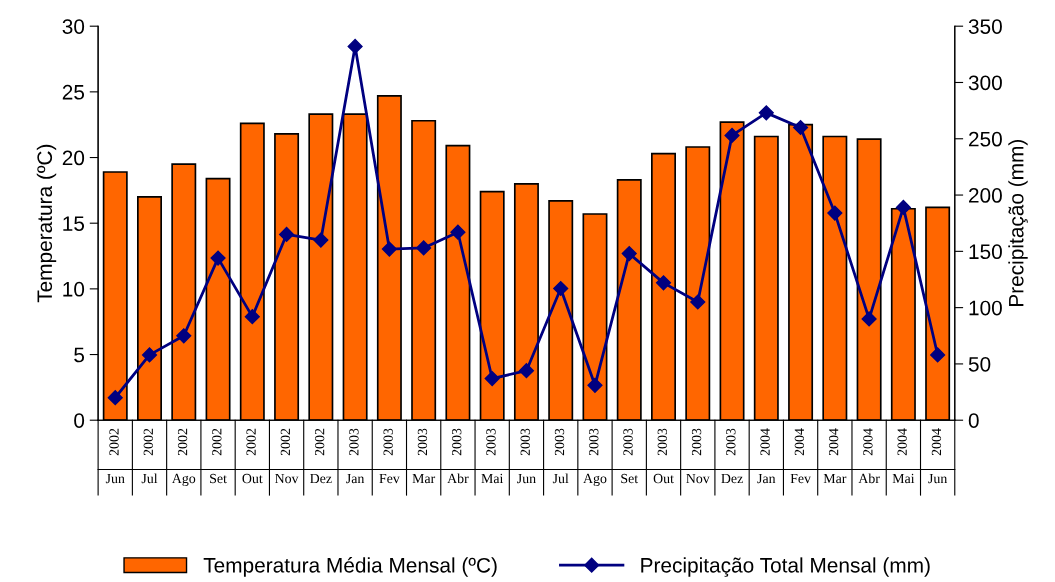 The height and width of the screenshot is (582, 1055). What do you see at coordinates (73, 26) in the screenshot?
I see `y-tick-label: 30` at bounding box center [73, 26].